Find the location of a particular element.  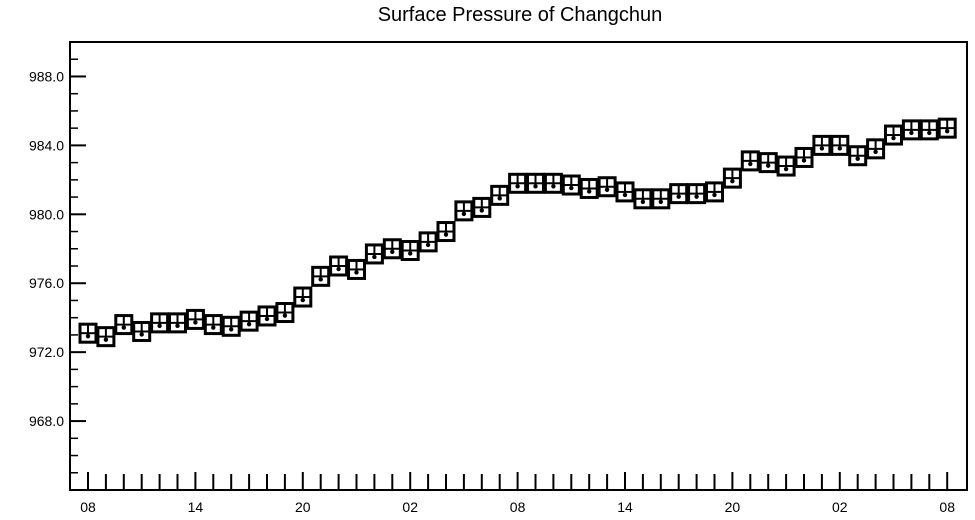

y-tick-label: 988.0 is located at coordinates (46, 76).